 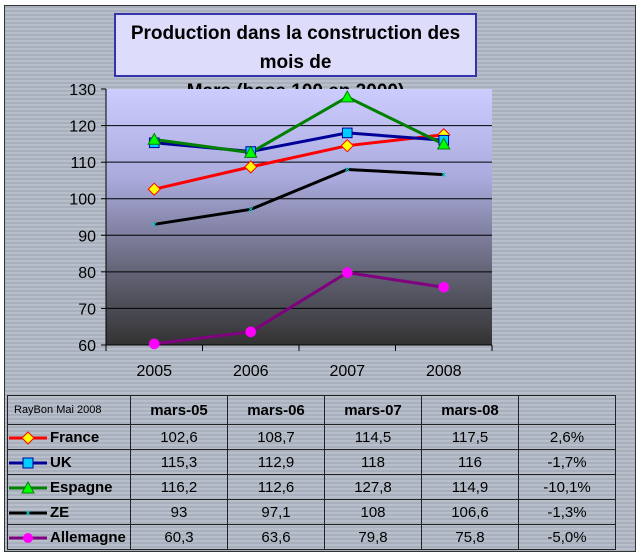 I want to click on table-cell: 102,6, so click(x=179, y=437).